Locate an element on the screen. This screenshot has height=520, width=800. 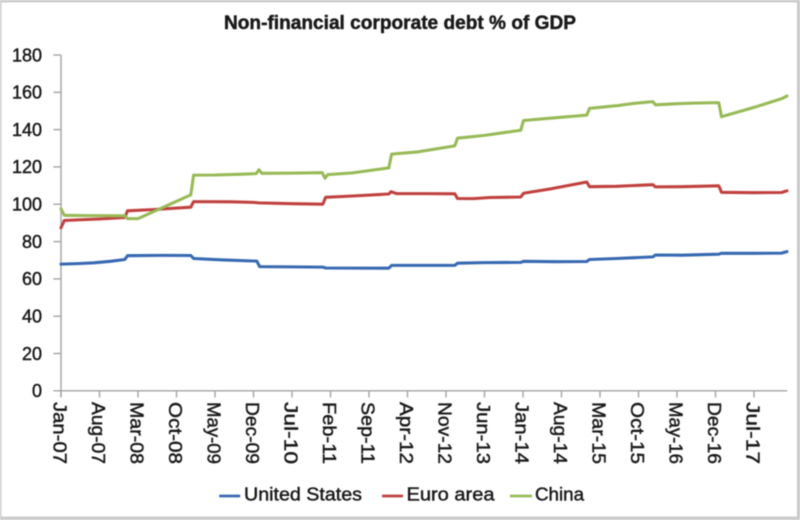
svg-text: 60 is located at coordinates (32, 279).